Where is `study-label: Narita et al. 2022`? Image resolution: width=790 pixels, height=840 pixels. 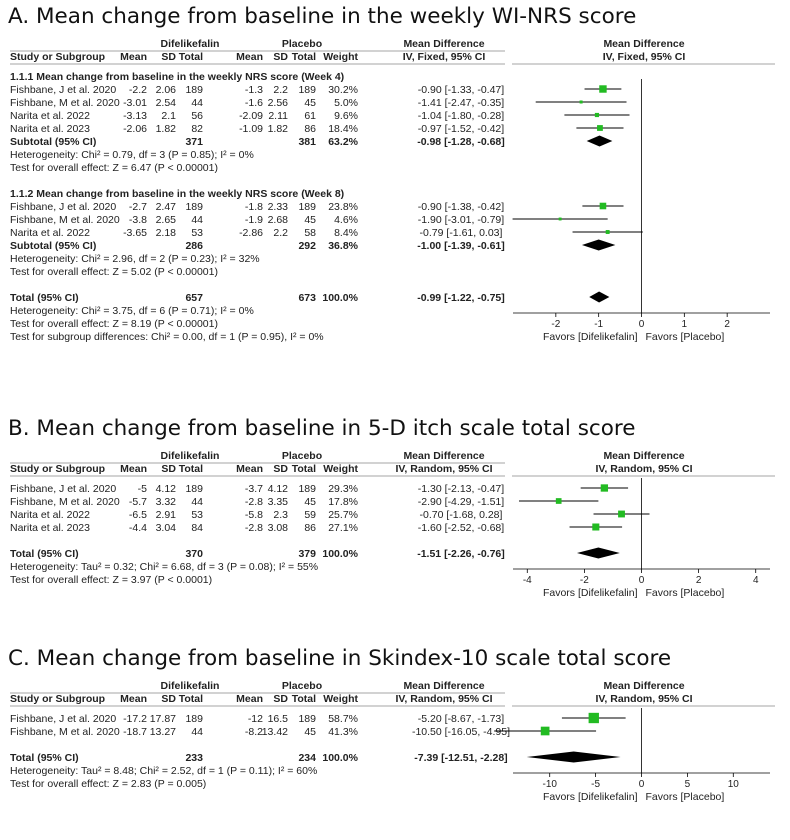 study-label: Narita et al. 2022 is located at coordinates (50, 116).